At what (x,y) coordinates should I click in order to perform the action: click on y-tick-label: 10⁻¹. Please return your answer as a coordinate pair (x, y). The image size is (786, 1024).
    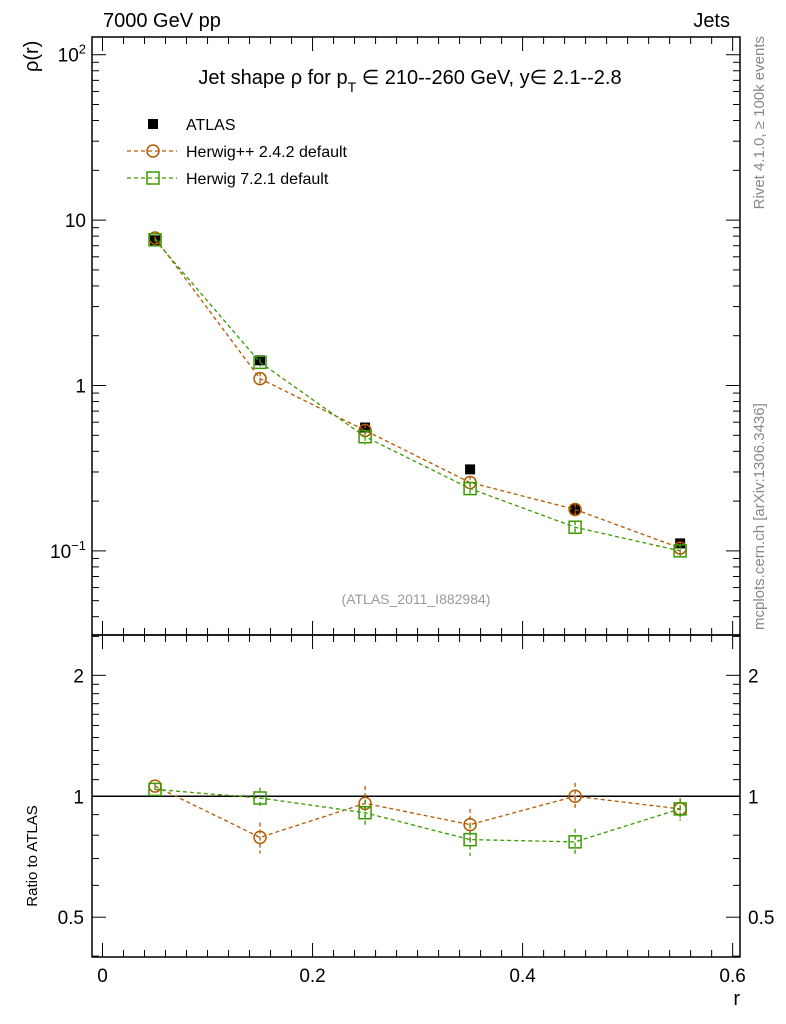
    Looking at the image, I should click on (68, 550).